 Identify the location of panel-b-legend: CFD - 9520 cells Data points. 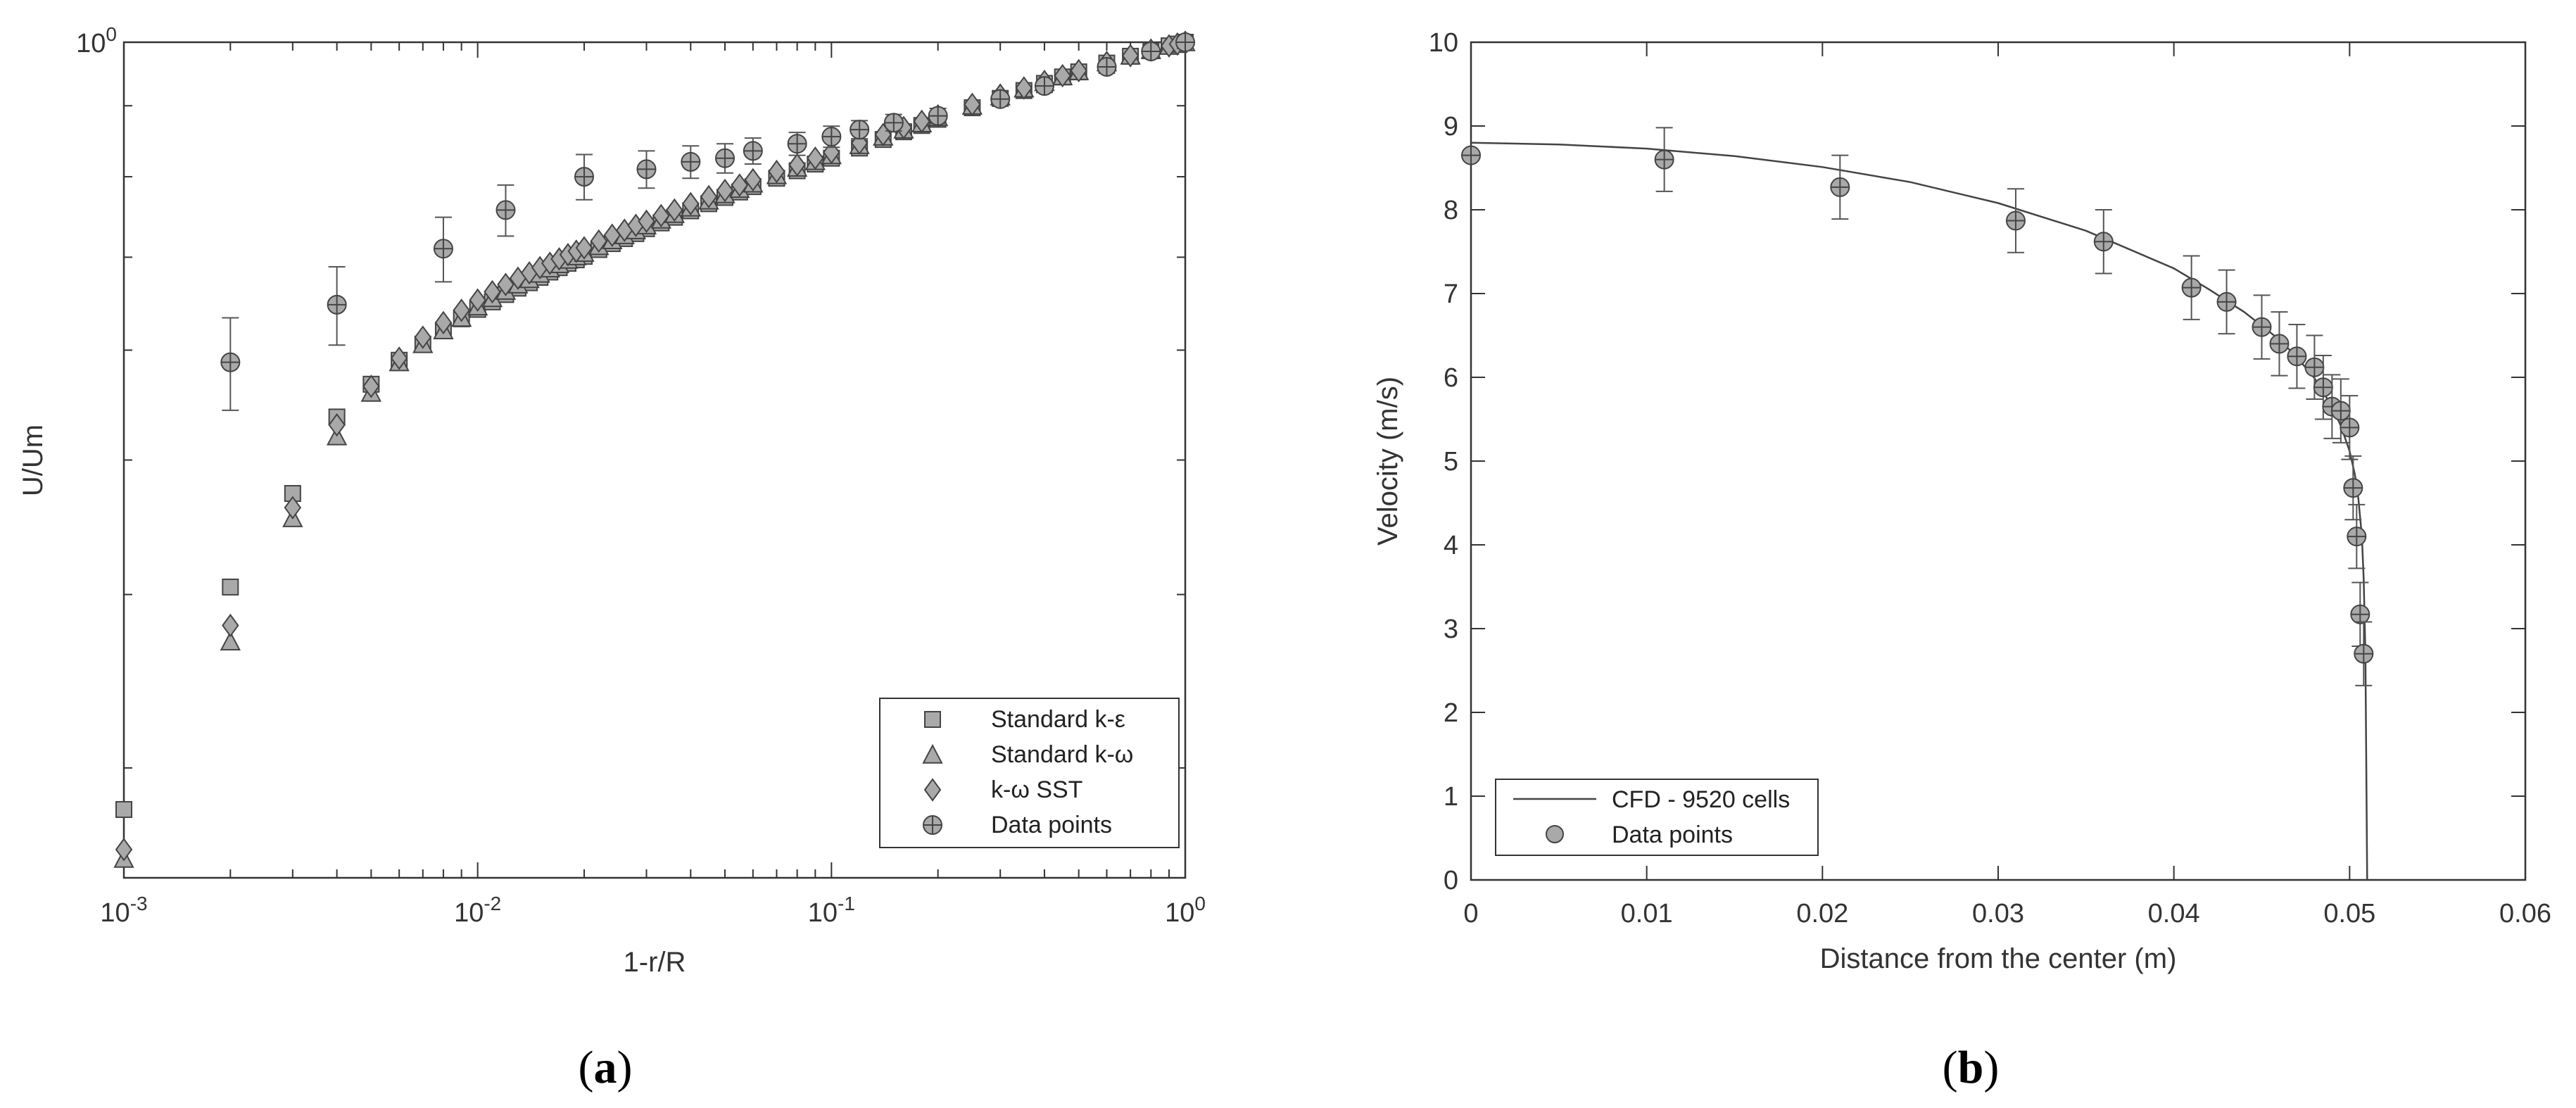
(1657, 817).